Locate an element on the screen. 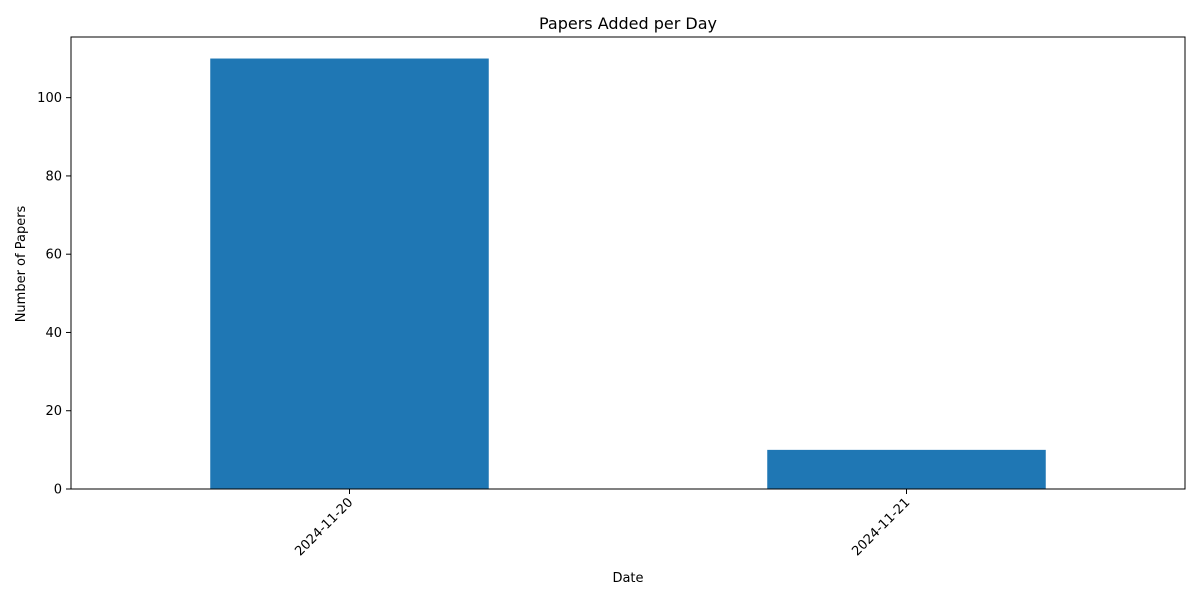 This screenshot has height=604, width=1200. y-tick-label: 40 is located at coordinates (53, 333).